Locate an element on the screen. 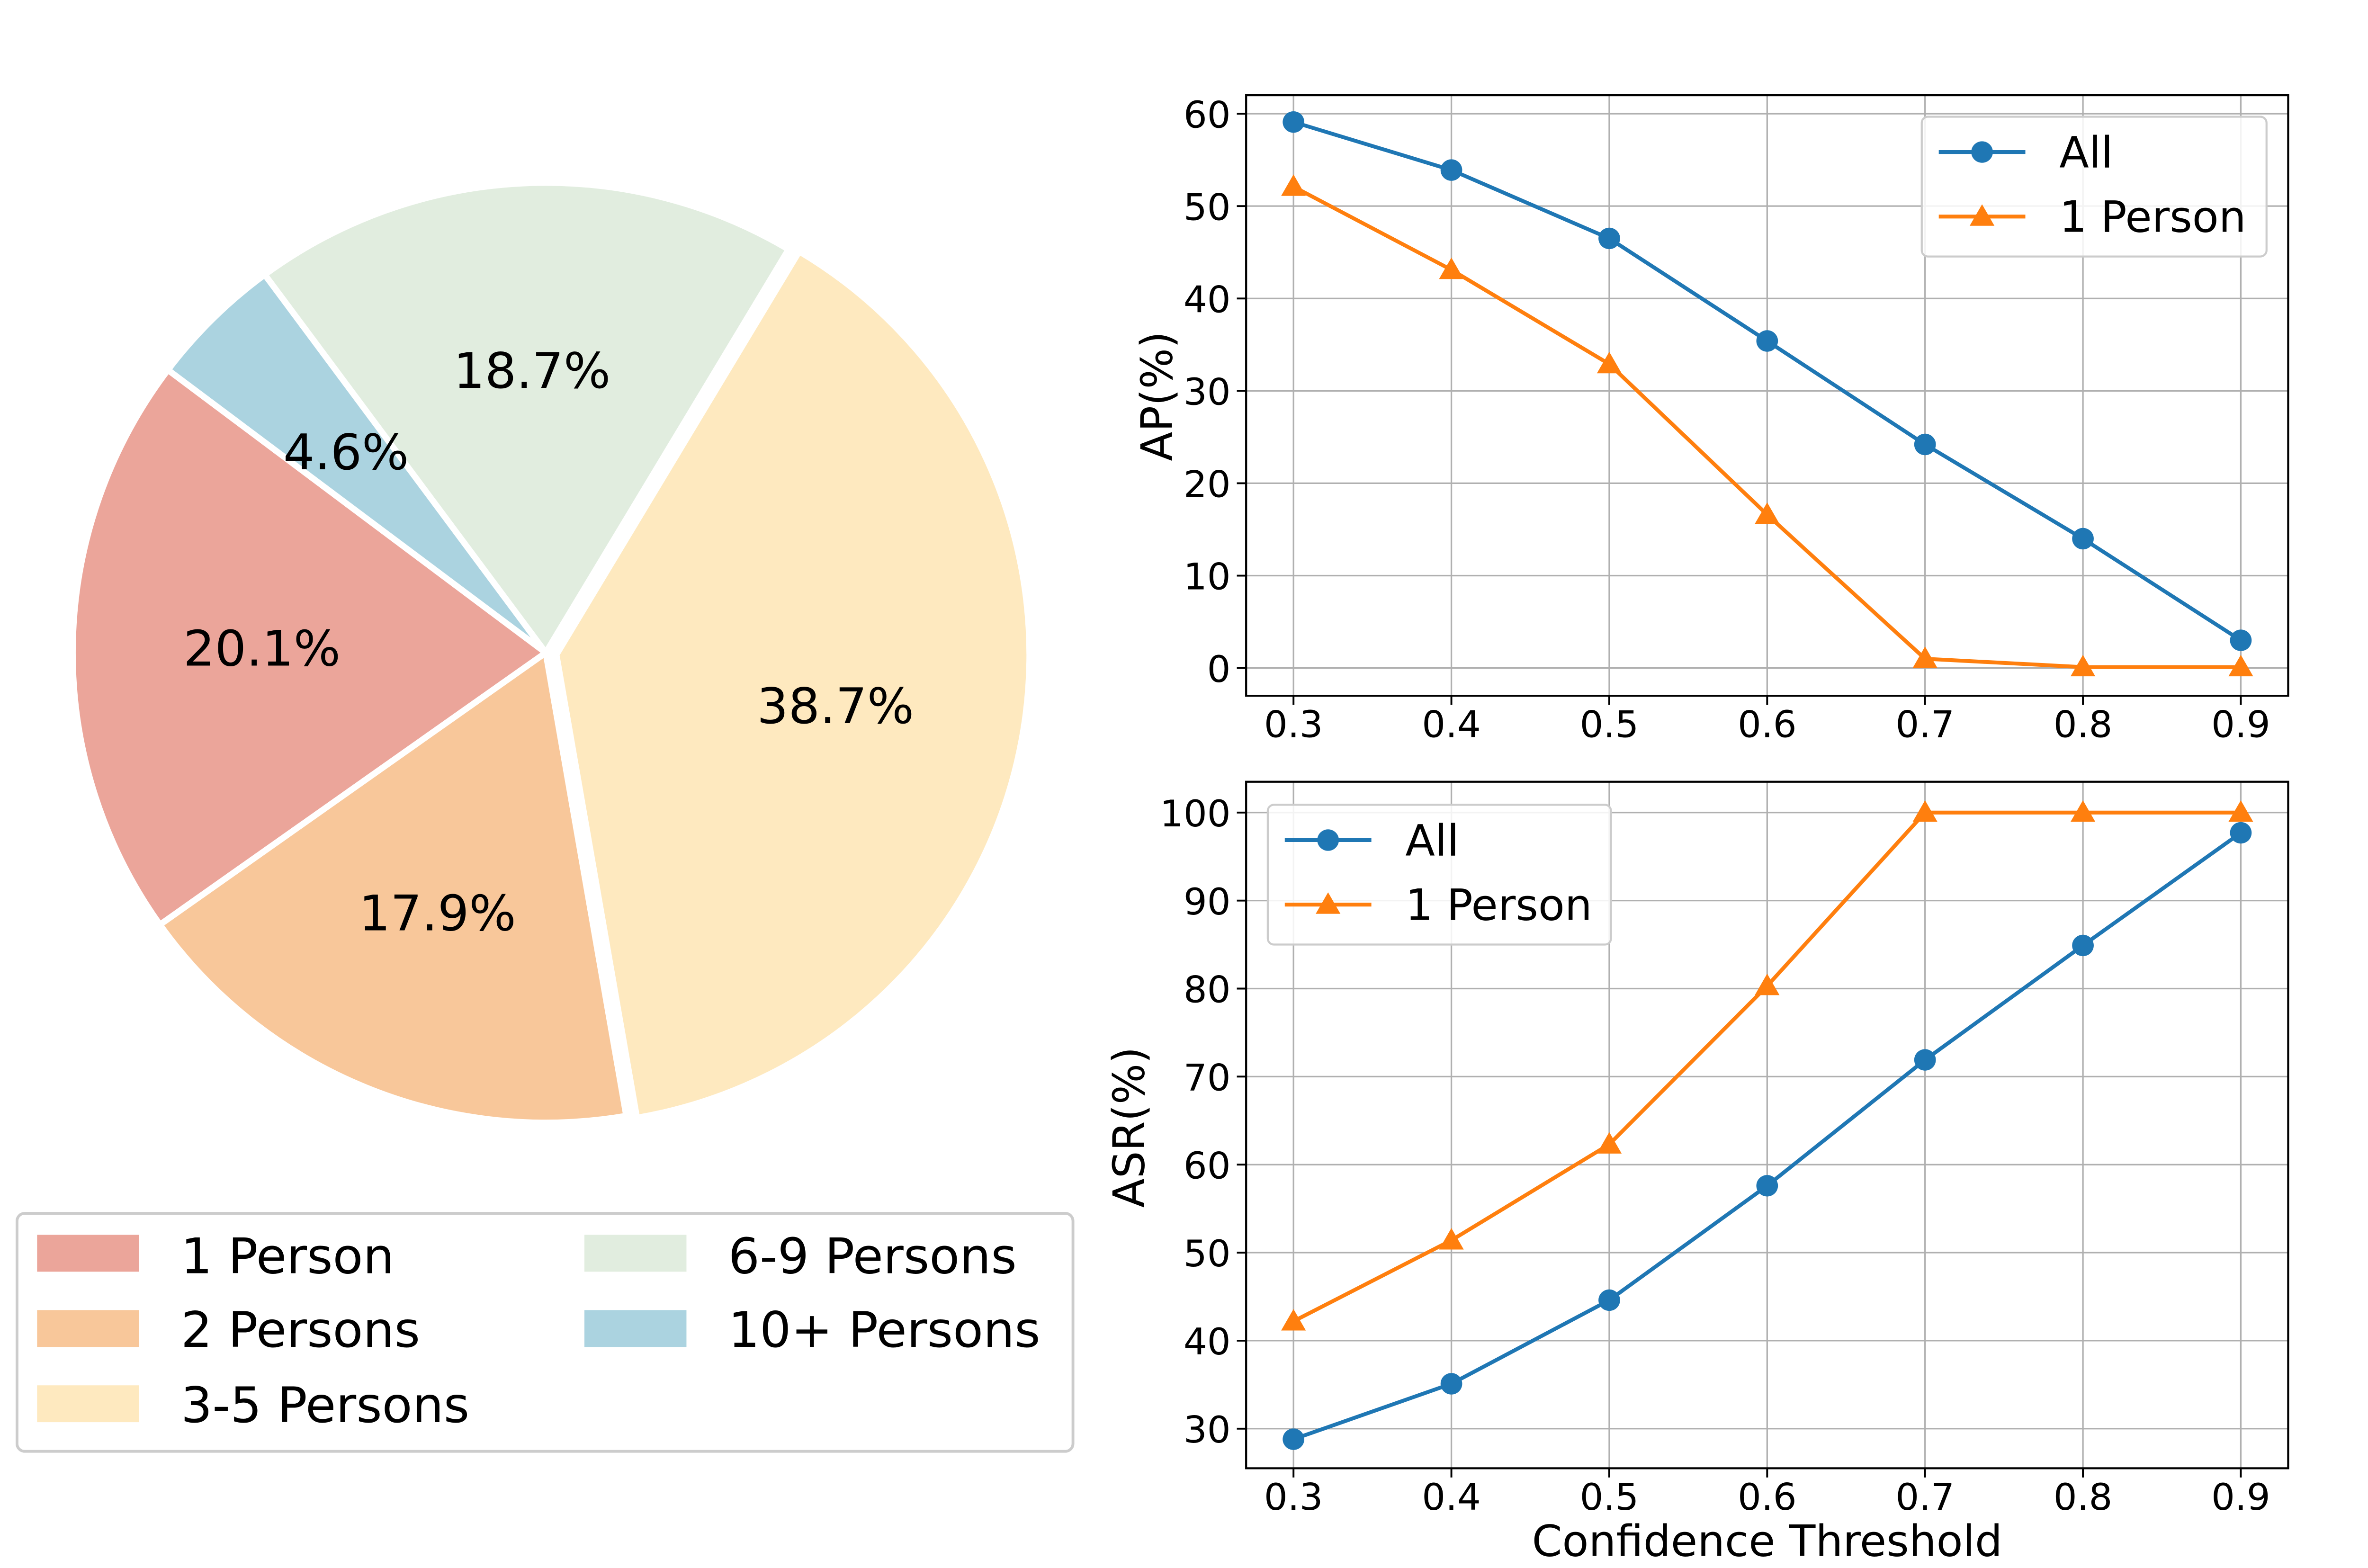 Image resolution: width=2368 pixels, height=1568 pixels. ap-series is located at coordinates (1767, 394).